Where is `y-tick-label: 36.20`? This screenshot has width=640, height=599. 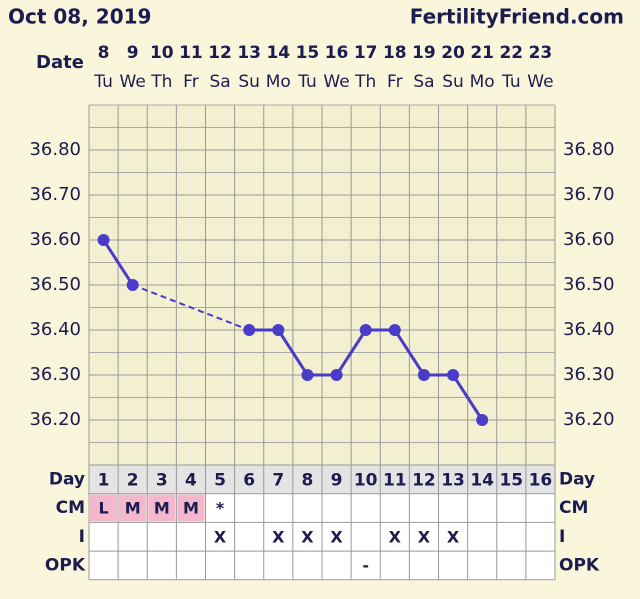
y-tick-label: 36.20 is located at coordinates (55, 419).